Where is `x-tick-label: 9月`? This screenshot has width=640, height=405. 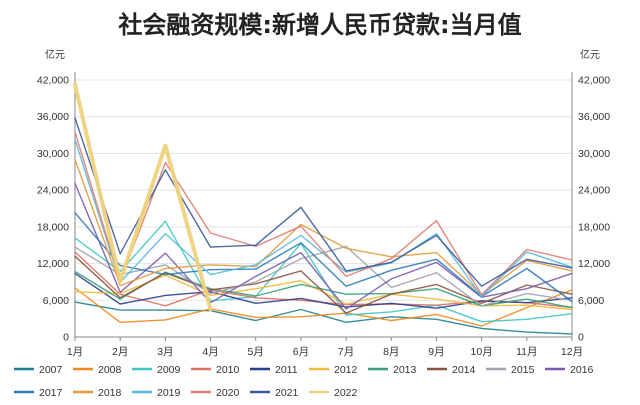 x-tick-label: 9月 is located at coordinates (436, 352).